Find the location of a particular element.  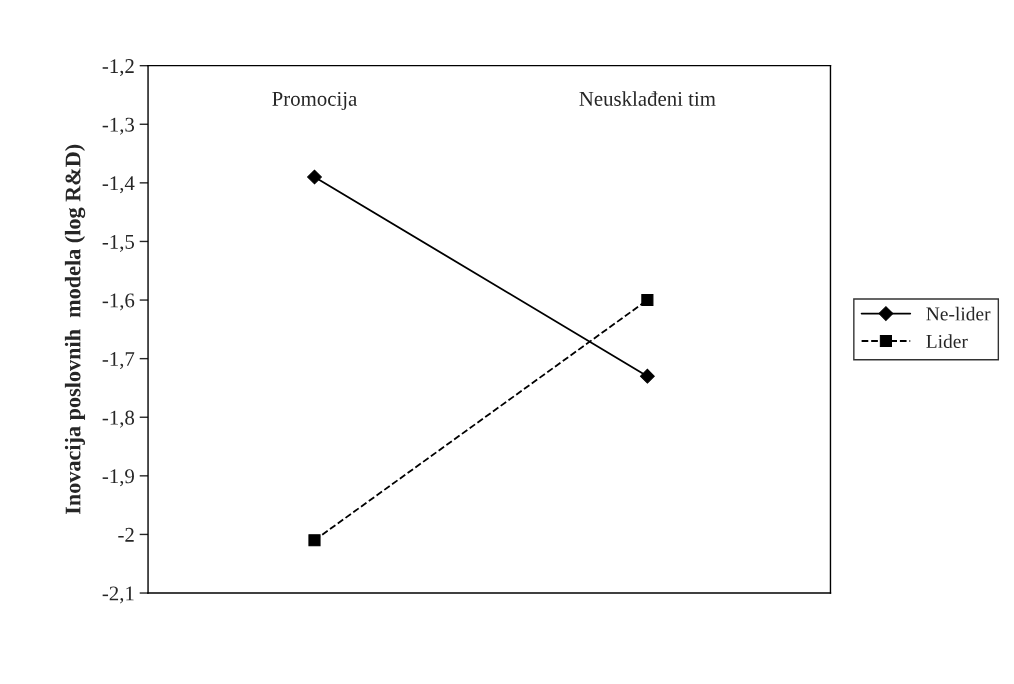

x-tick-label: Promocija is located at coordinates (315, 101).